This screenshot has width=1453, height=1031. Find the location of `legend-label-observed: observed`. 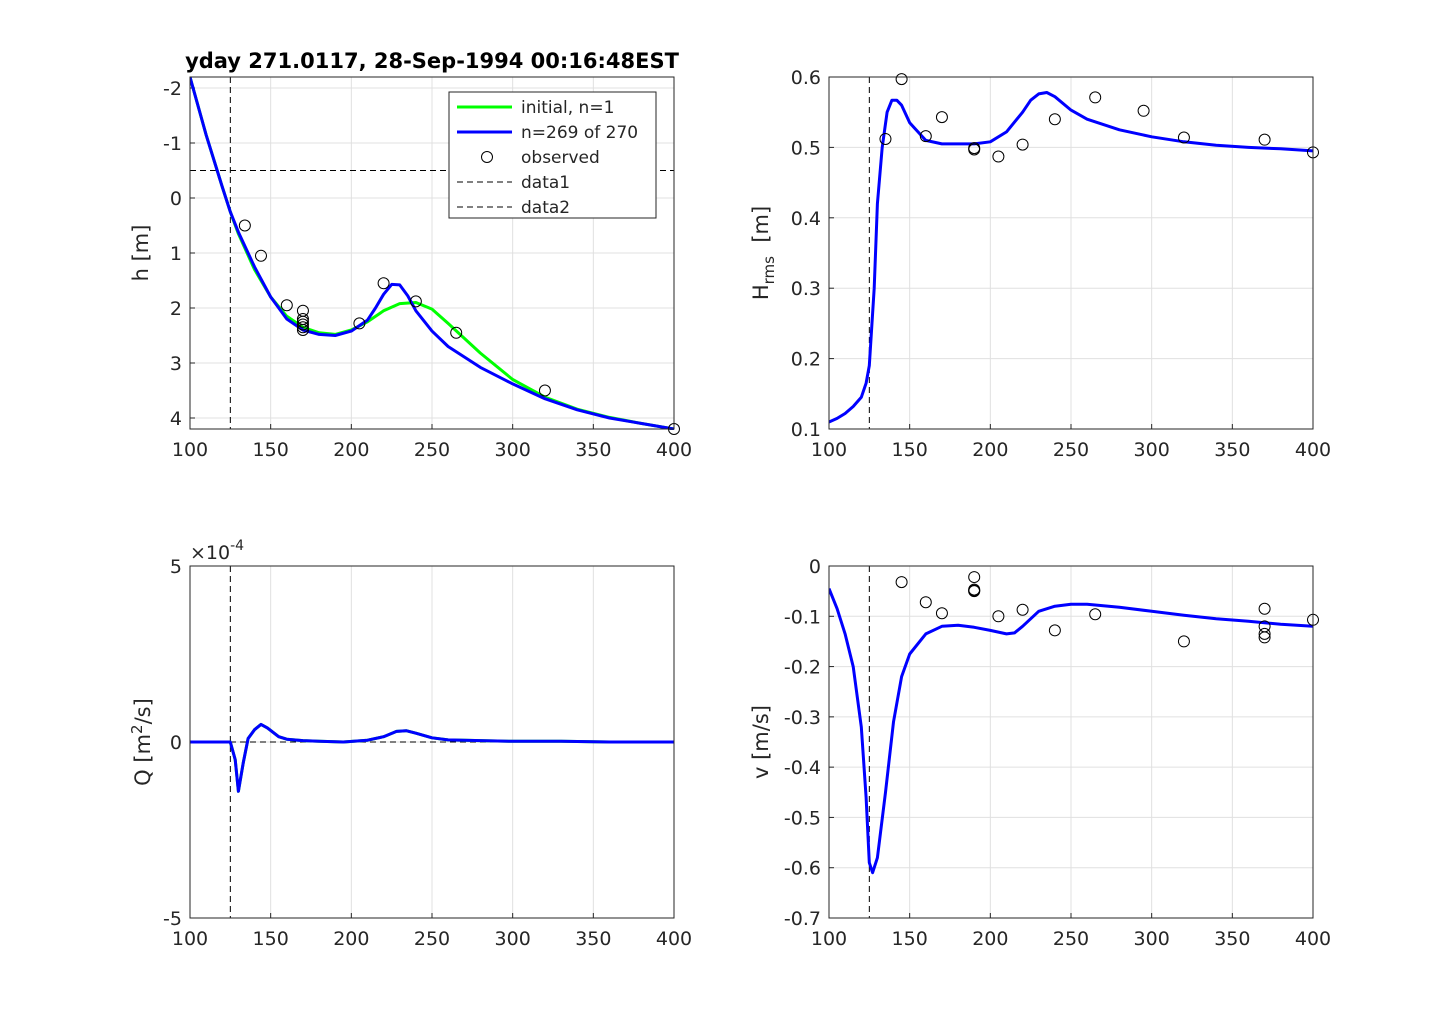

legend-label-observed: observed is located at coordinates (560, 158).